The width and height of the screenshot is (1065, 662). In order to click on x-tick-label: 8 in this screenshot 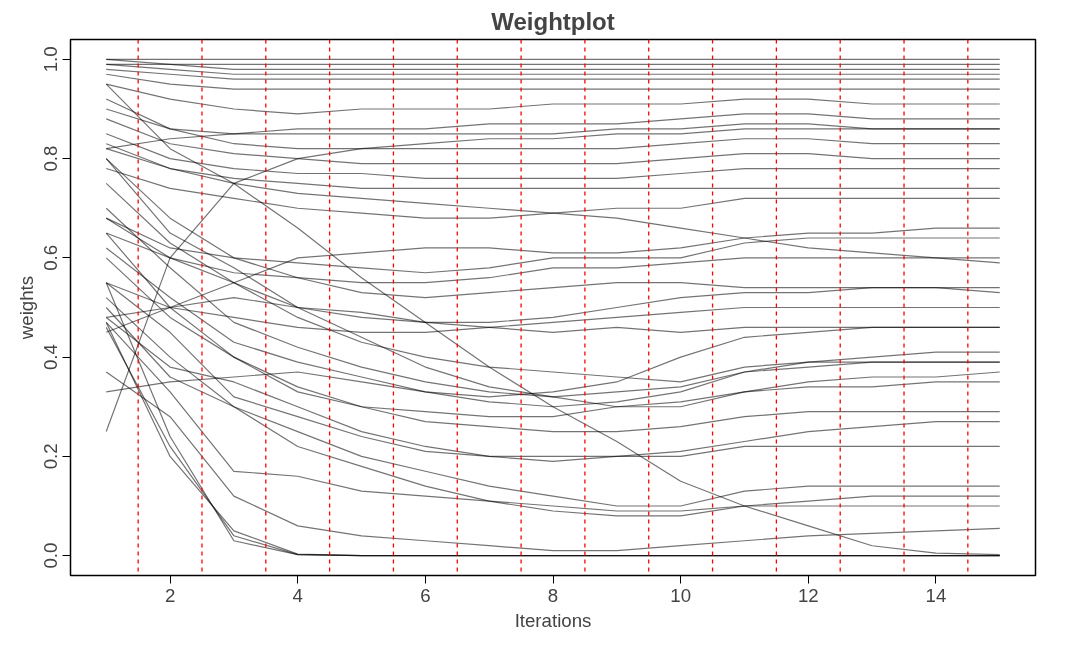, I will do `click(553, 595)`.